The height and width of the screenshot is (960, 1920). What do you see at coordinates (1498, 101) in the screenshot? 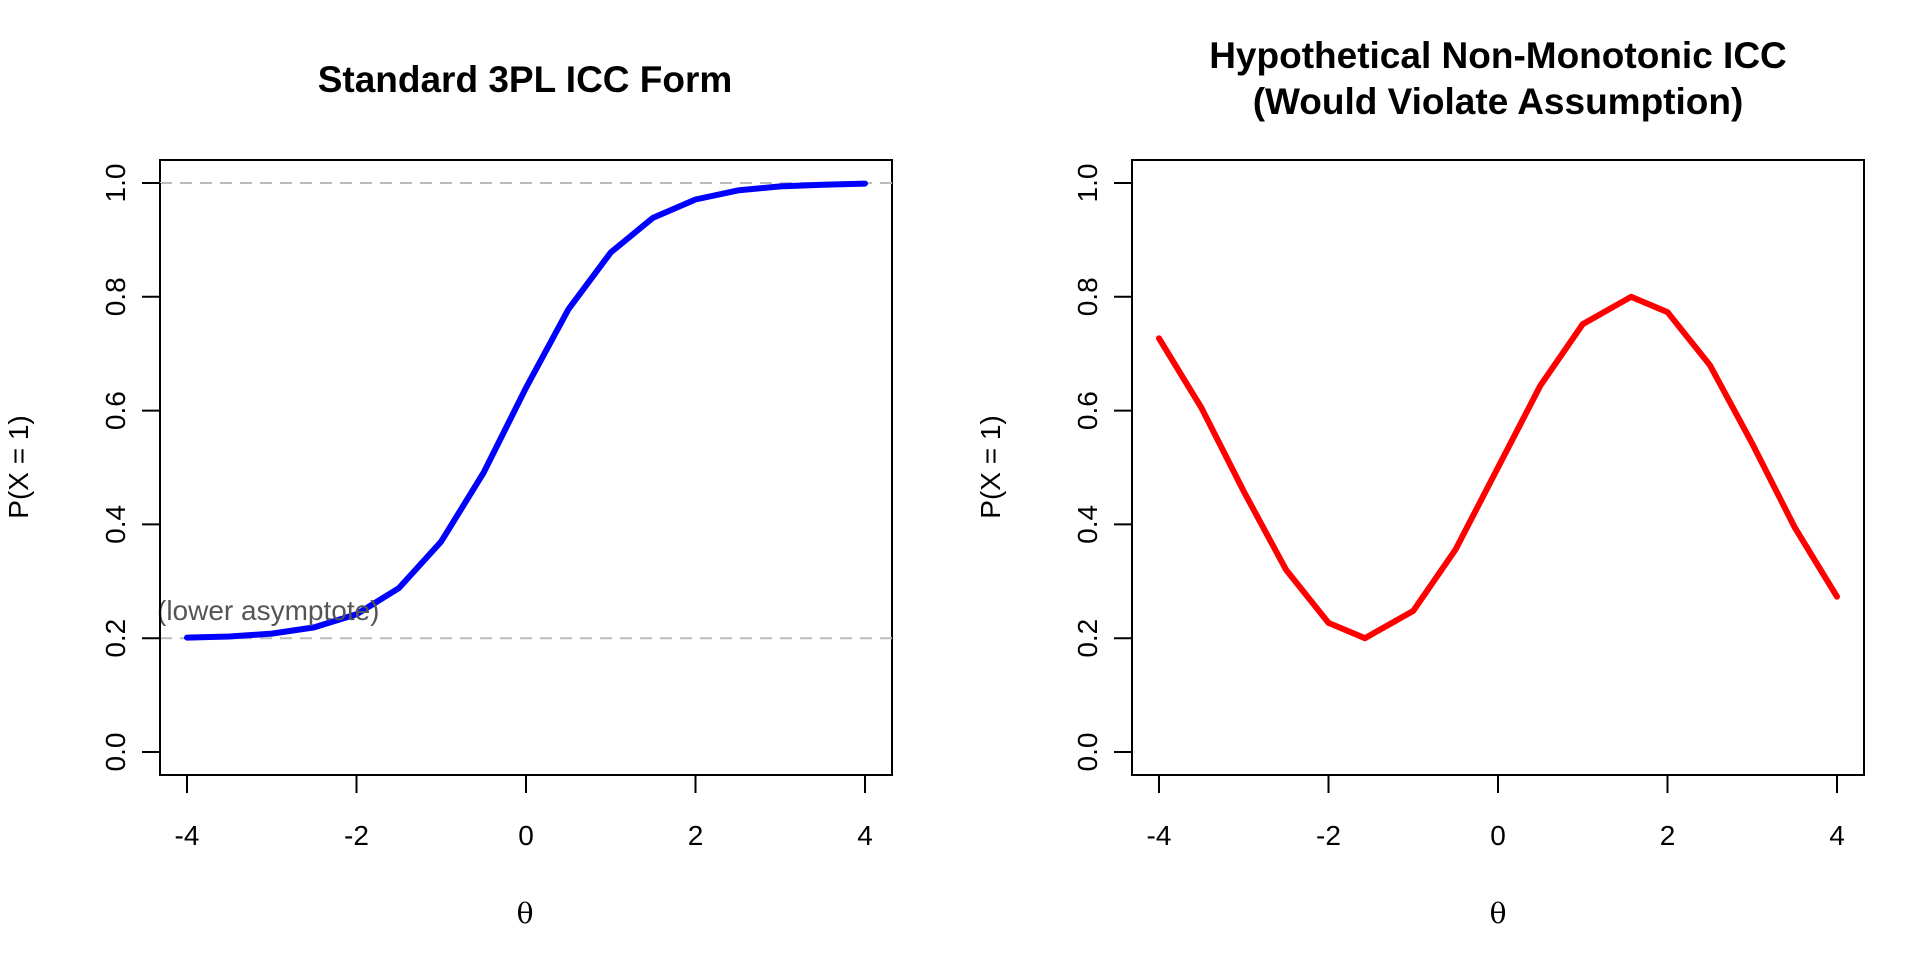
I see `chart-title-line-2: (Would Violate Assumption)` at bounding box center [1498, 101].